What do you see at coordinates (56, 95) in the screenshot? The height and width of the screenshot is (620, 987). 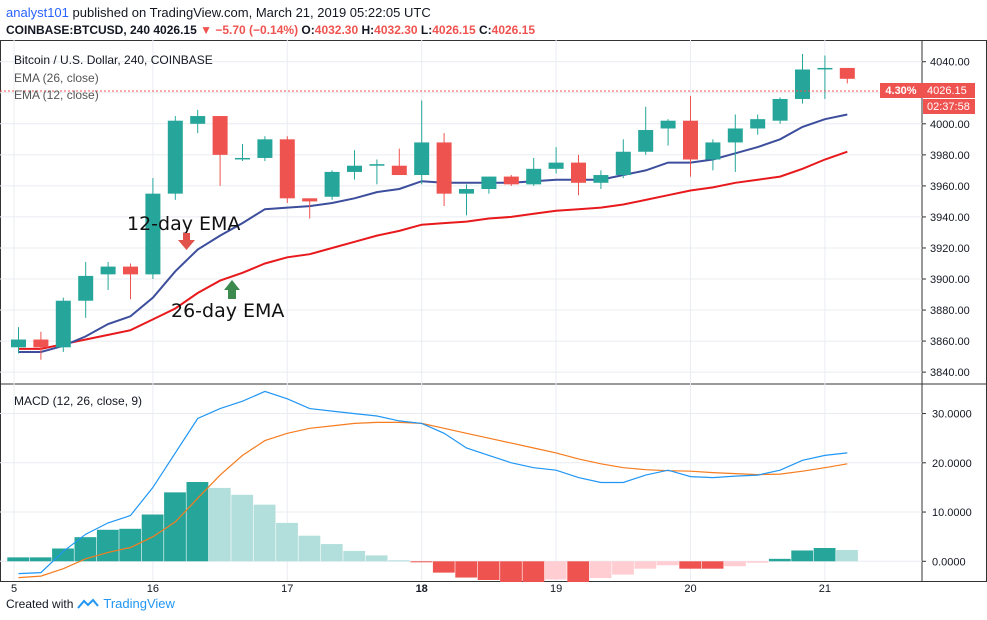 I see `ema12-legend: EMA (12, close)` at bounding box center [56, 95].